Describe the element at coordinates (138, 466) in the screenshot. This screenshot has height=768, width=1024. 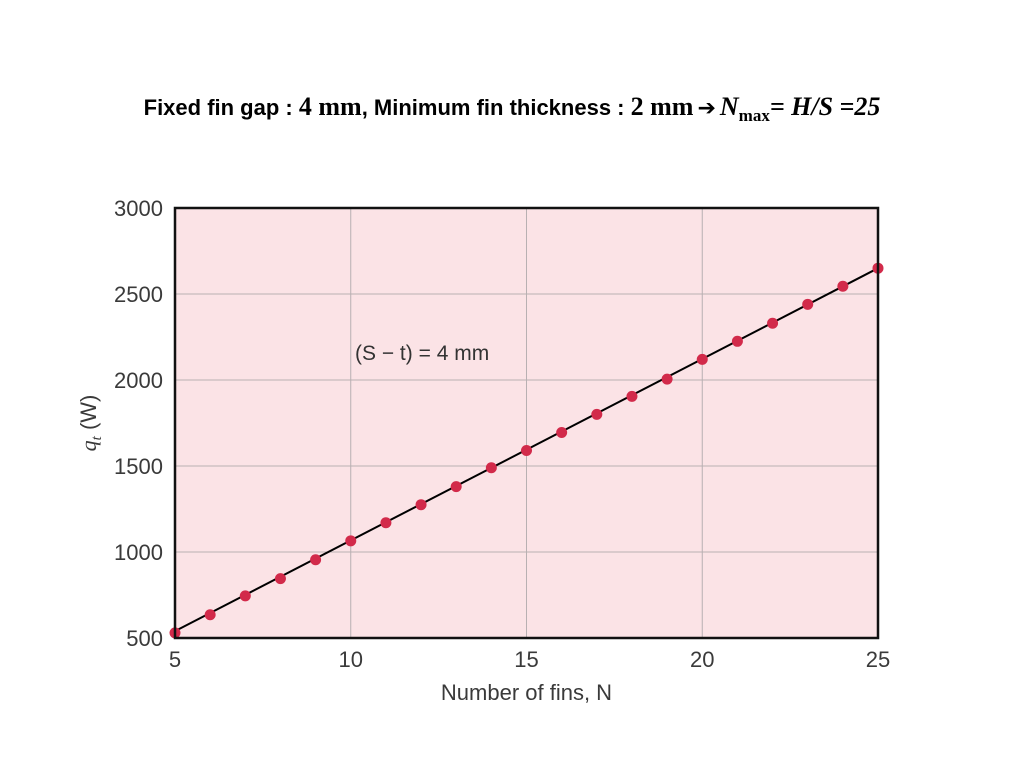
I see `y-tick-label: 1500` at that location.